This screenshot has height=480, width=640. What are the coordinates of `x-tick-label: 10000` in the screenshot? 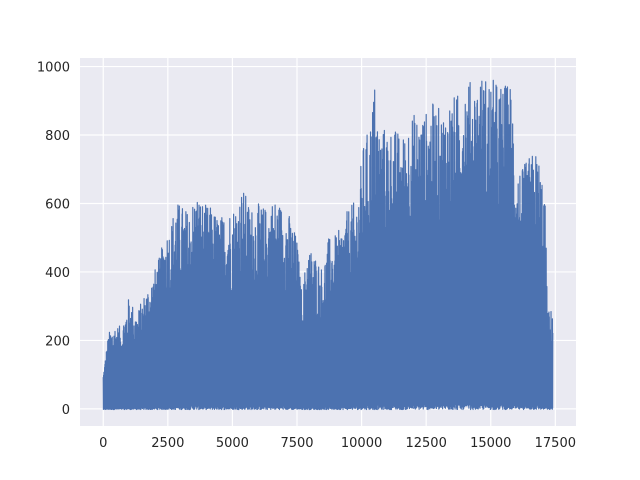 It's located at (361, 443).